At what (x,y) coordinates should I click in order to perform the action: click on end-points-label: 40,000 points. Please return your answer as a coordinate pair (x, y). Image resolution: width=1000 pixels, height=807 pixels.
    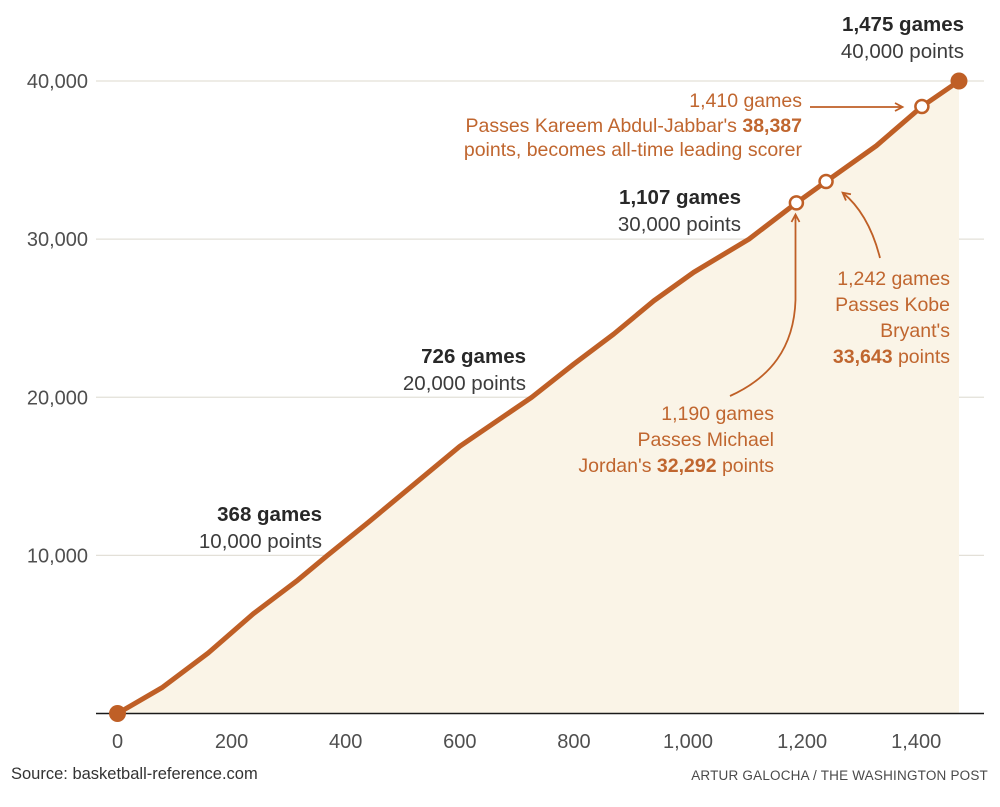
    Looking at the image, I should click on (902, 51).